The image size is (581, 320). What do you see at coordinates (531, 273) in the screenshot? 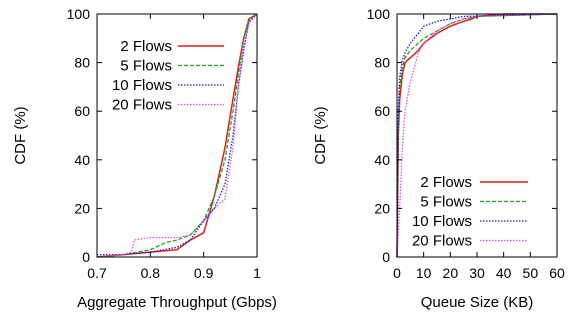
I see `x-tick-label: 50` at bounding box center [531, 273].